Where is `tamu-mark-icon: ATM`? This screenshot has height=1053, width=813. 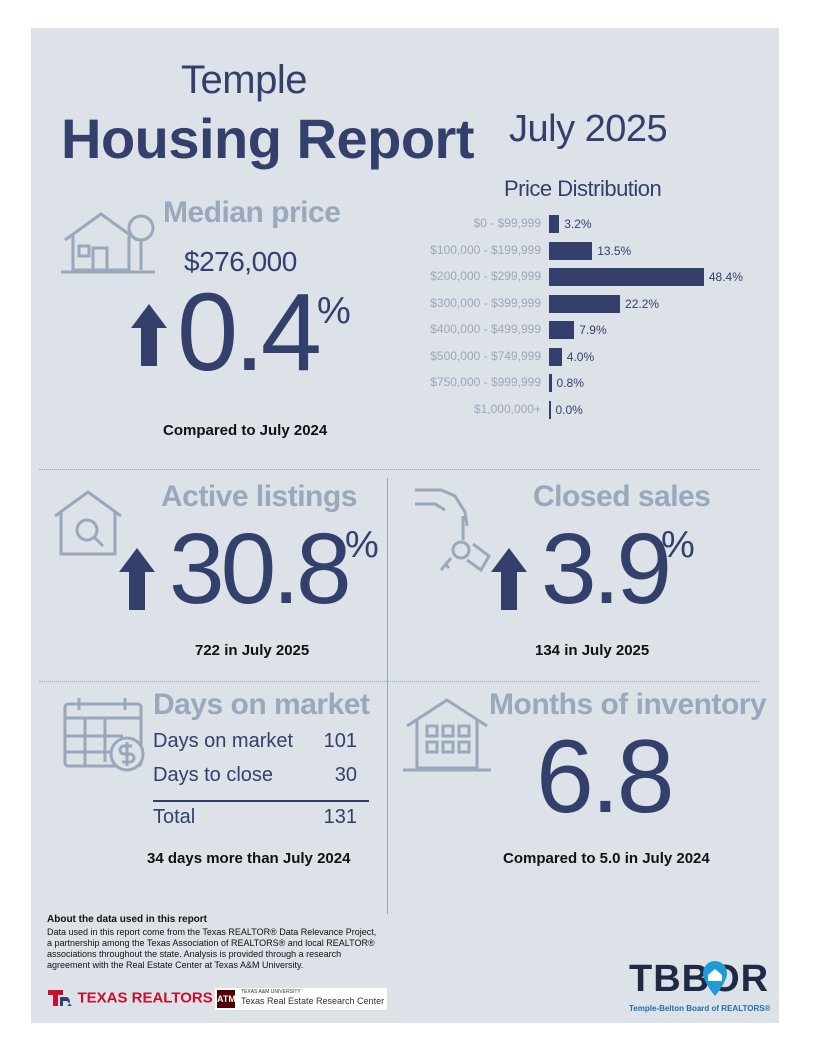
tamu-mark-icon: ATM is located at coordinates (226, 999).